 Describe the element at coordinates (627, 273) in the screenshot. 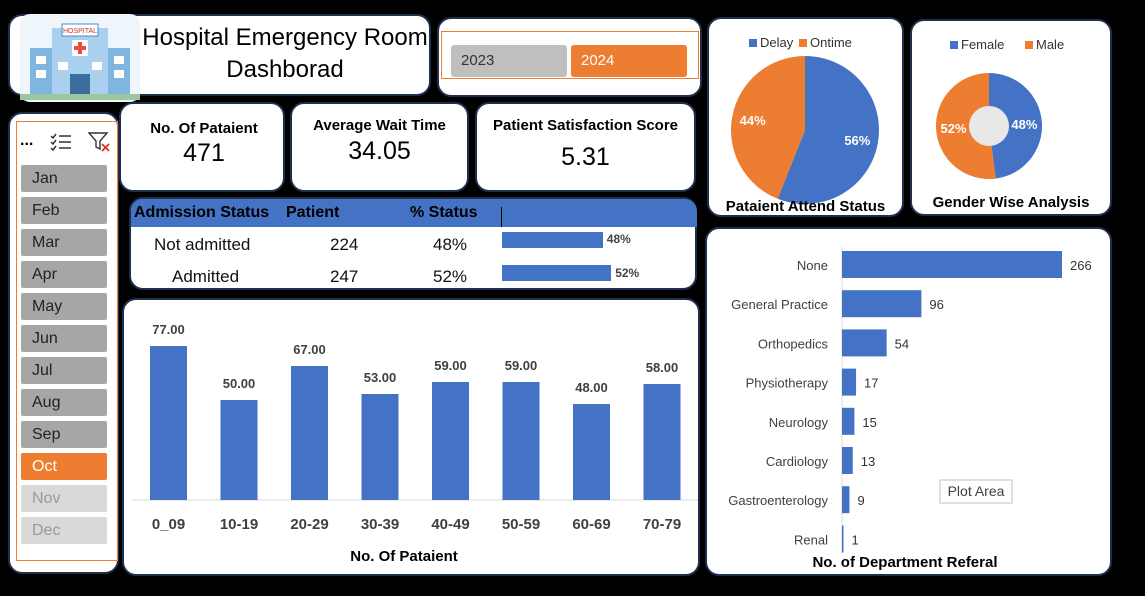

I see `row-databar-label: 52%` at that location.